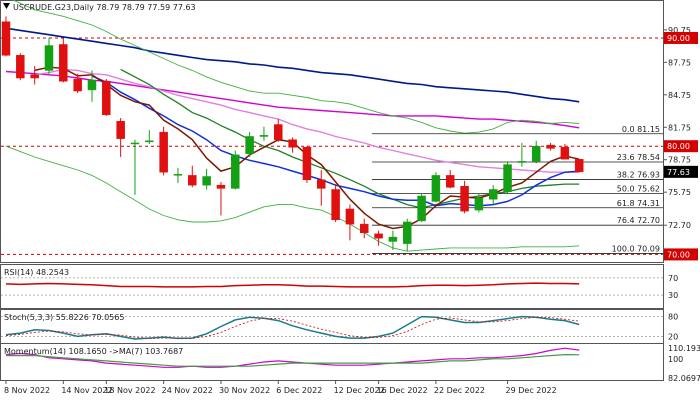  Describe the element at coordinates (679, 160) in the screenshot. I see `price-tick-label-4: 78.75` at that location.